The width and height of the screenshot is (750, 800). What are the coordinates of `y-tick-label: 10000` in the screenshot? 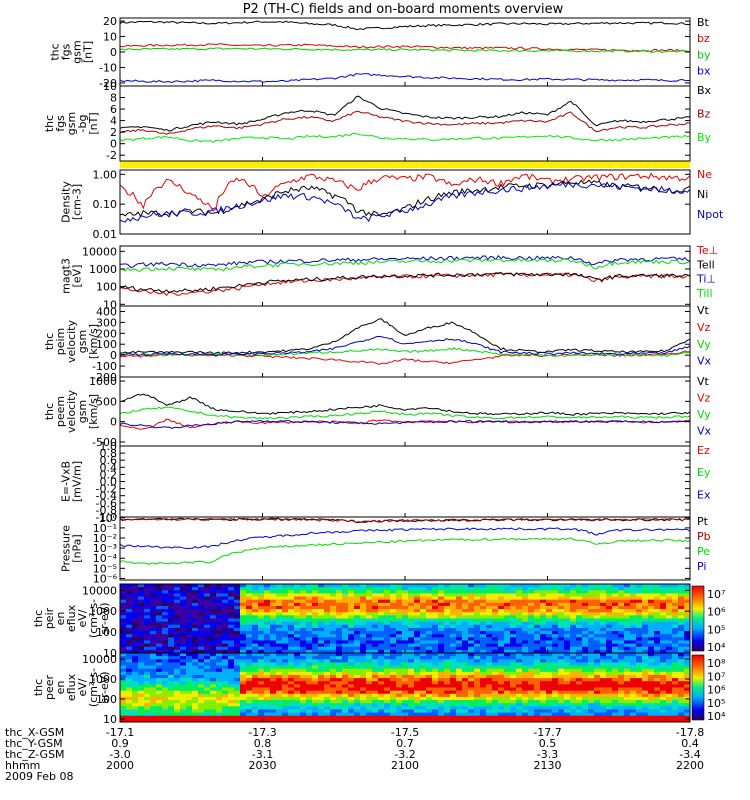 It's located at (99, 659).